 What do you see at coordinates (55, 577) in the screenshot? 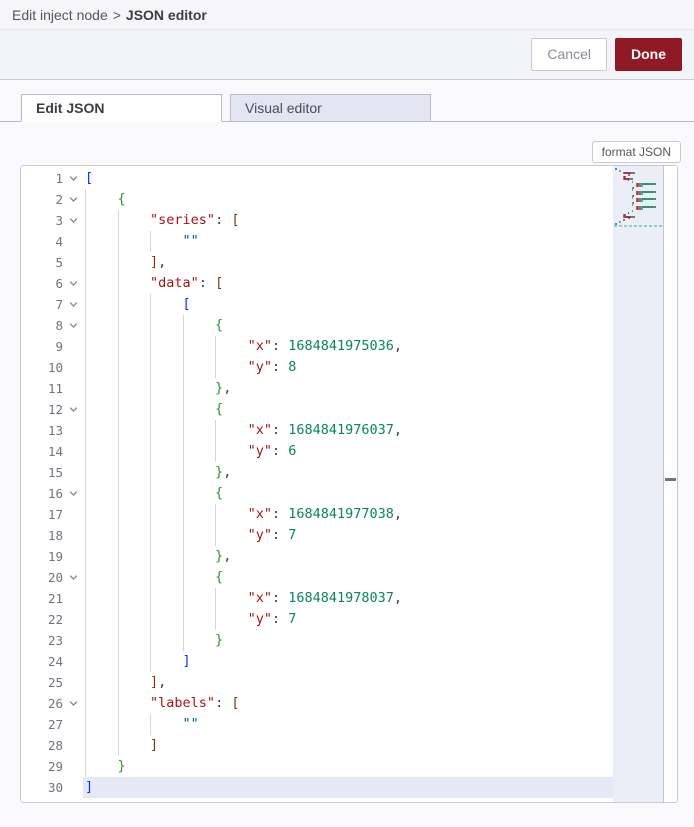
I see `line-number: 20` at bounding box center [55, 577].